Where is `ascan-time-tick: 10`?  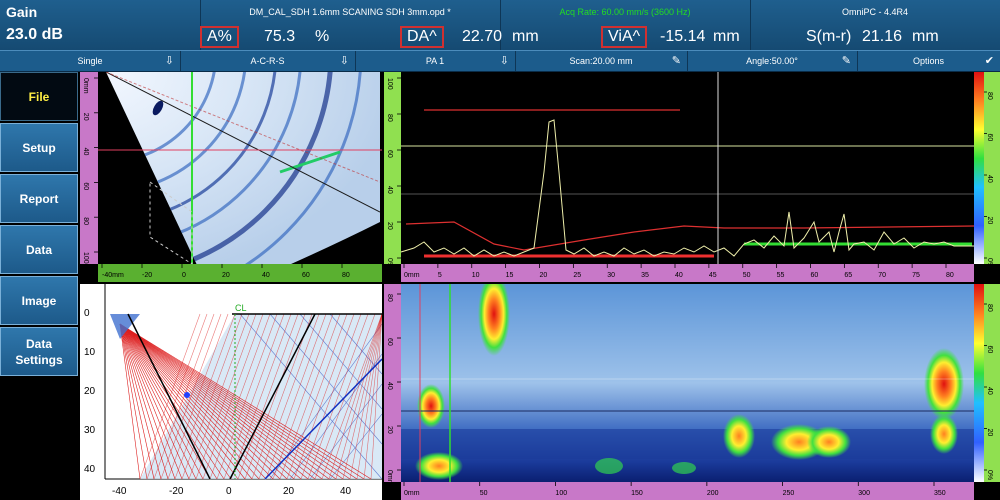 ascan-time-tick: 10 is located at coordinates (476, 275).